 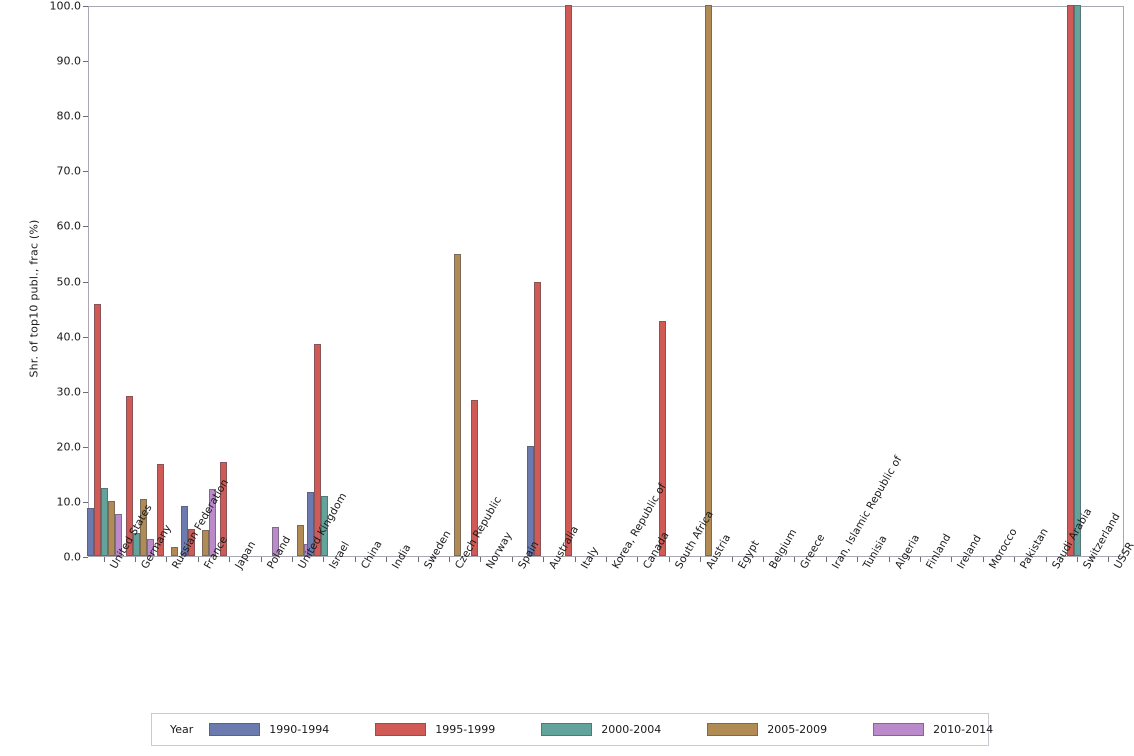 I want to click on y-axis-tick-label: 20.0, so click(x=69, y=447).